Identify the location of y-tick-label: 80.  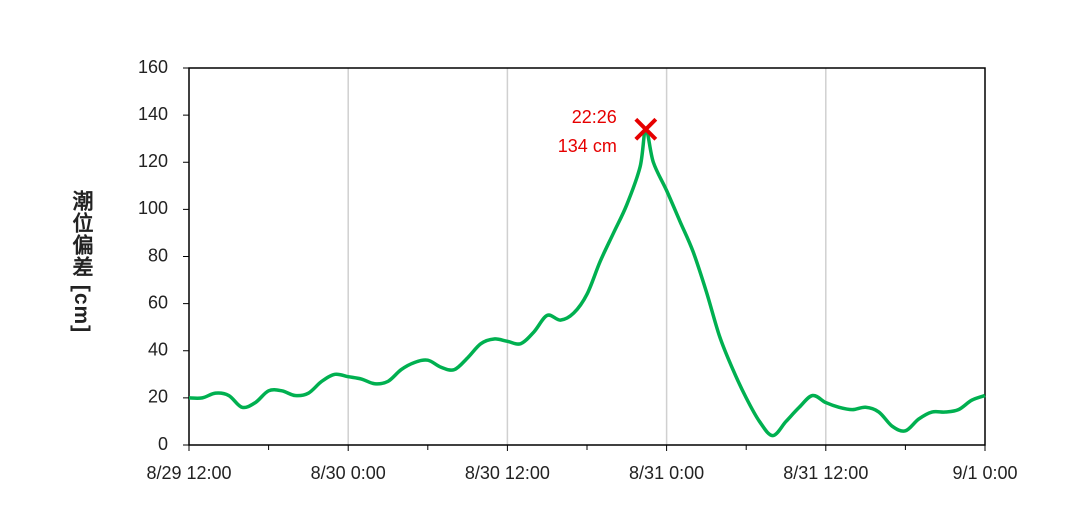
(158, 255).